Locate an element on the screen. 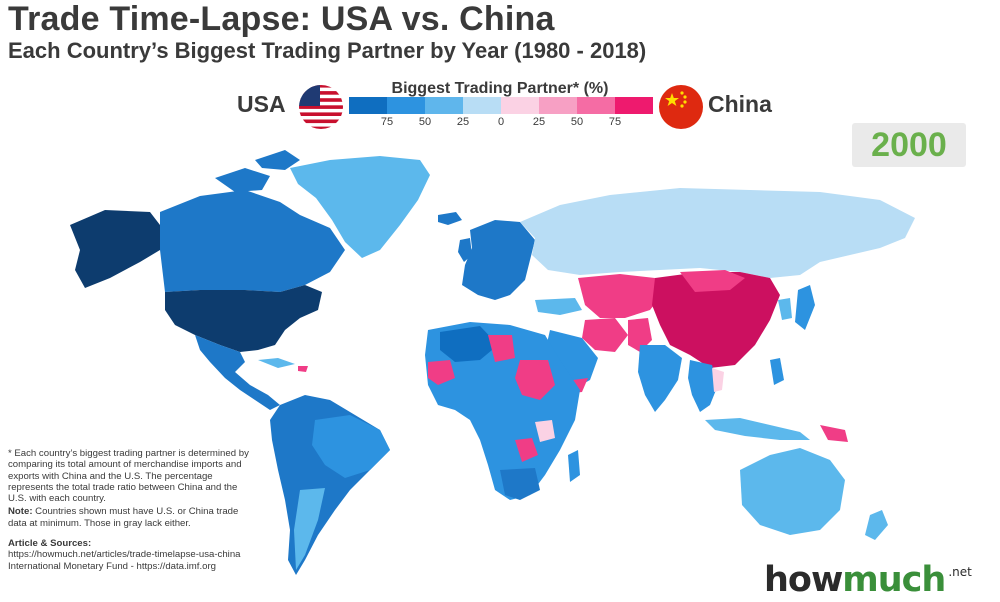 This screenshot has width=1000, height=602. region-usa is located at coordinates (243, 318).